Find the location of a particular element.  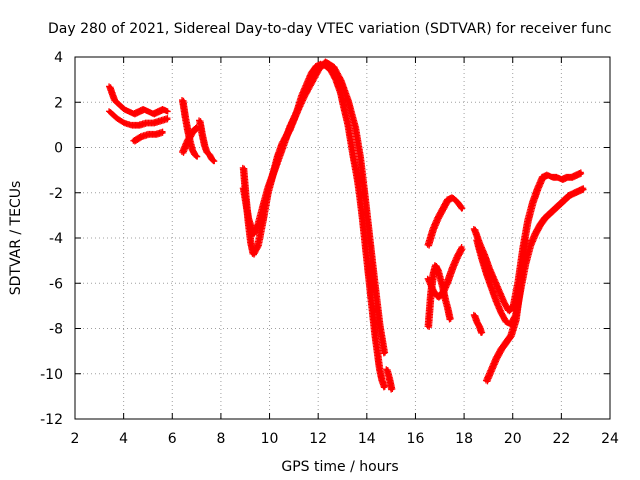

y-tick-label: 2 is located at coordinates (58, 103).